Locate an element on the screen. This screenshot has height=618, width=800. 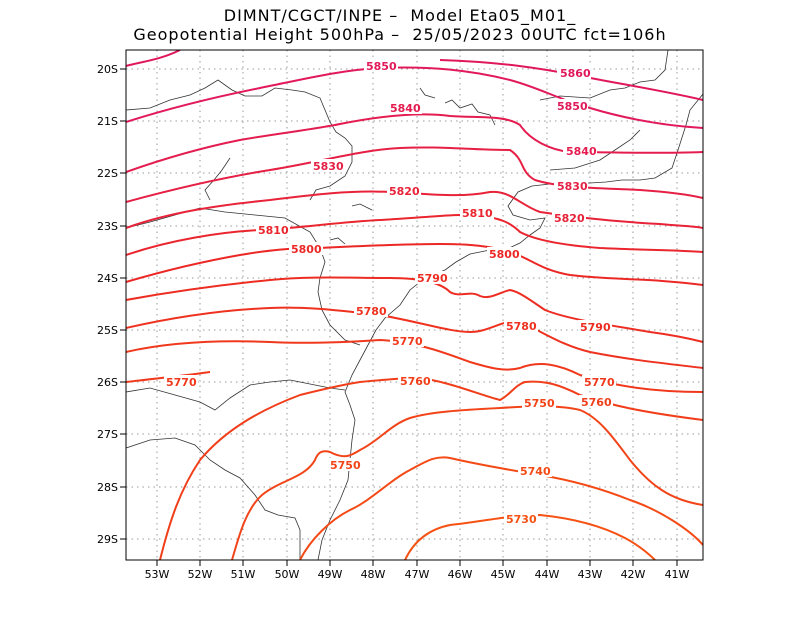
lat-axis is located at coordinates (123, 304).